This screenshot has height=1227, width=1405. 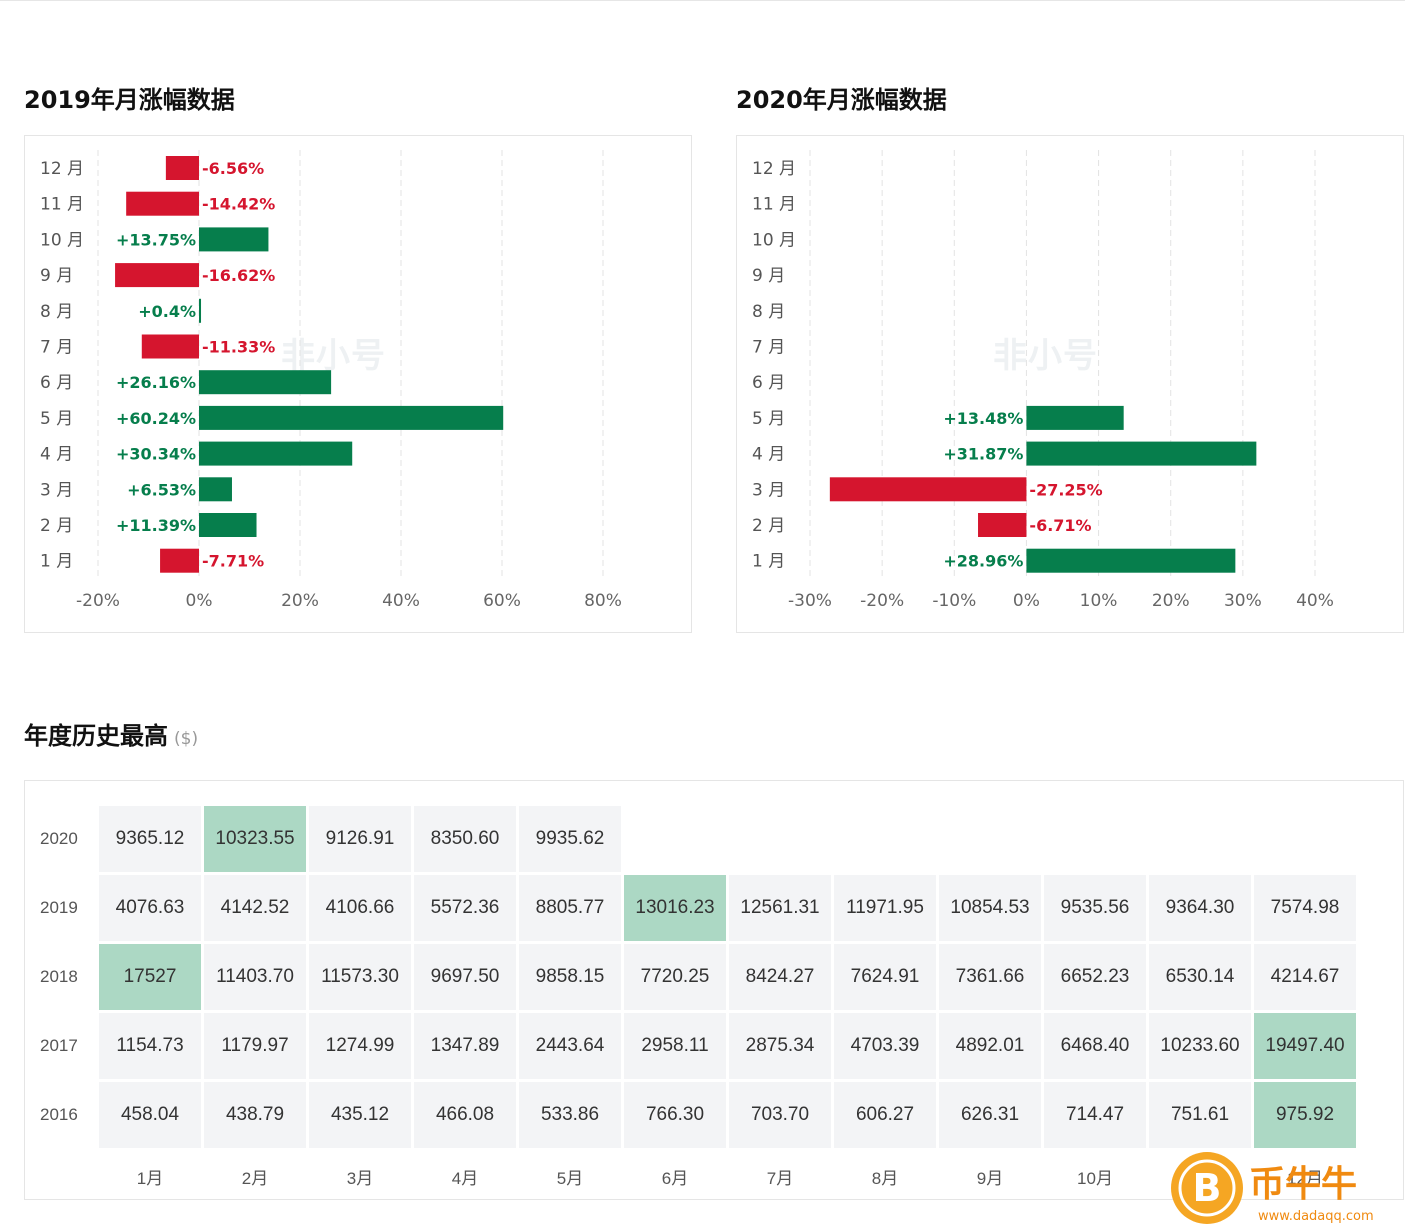 What do you see at coordinates (59, 1114) in the screenshot?
I see `ath-year-label: 2016` at bounding box center [59, 1114].